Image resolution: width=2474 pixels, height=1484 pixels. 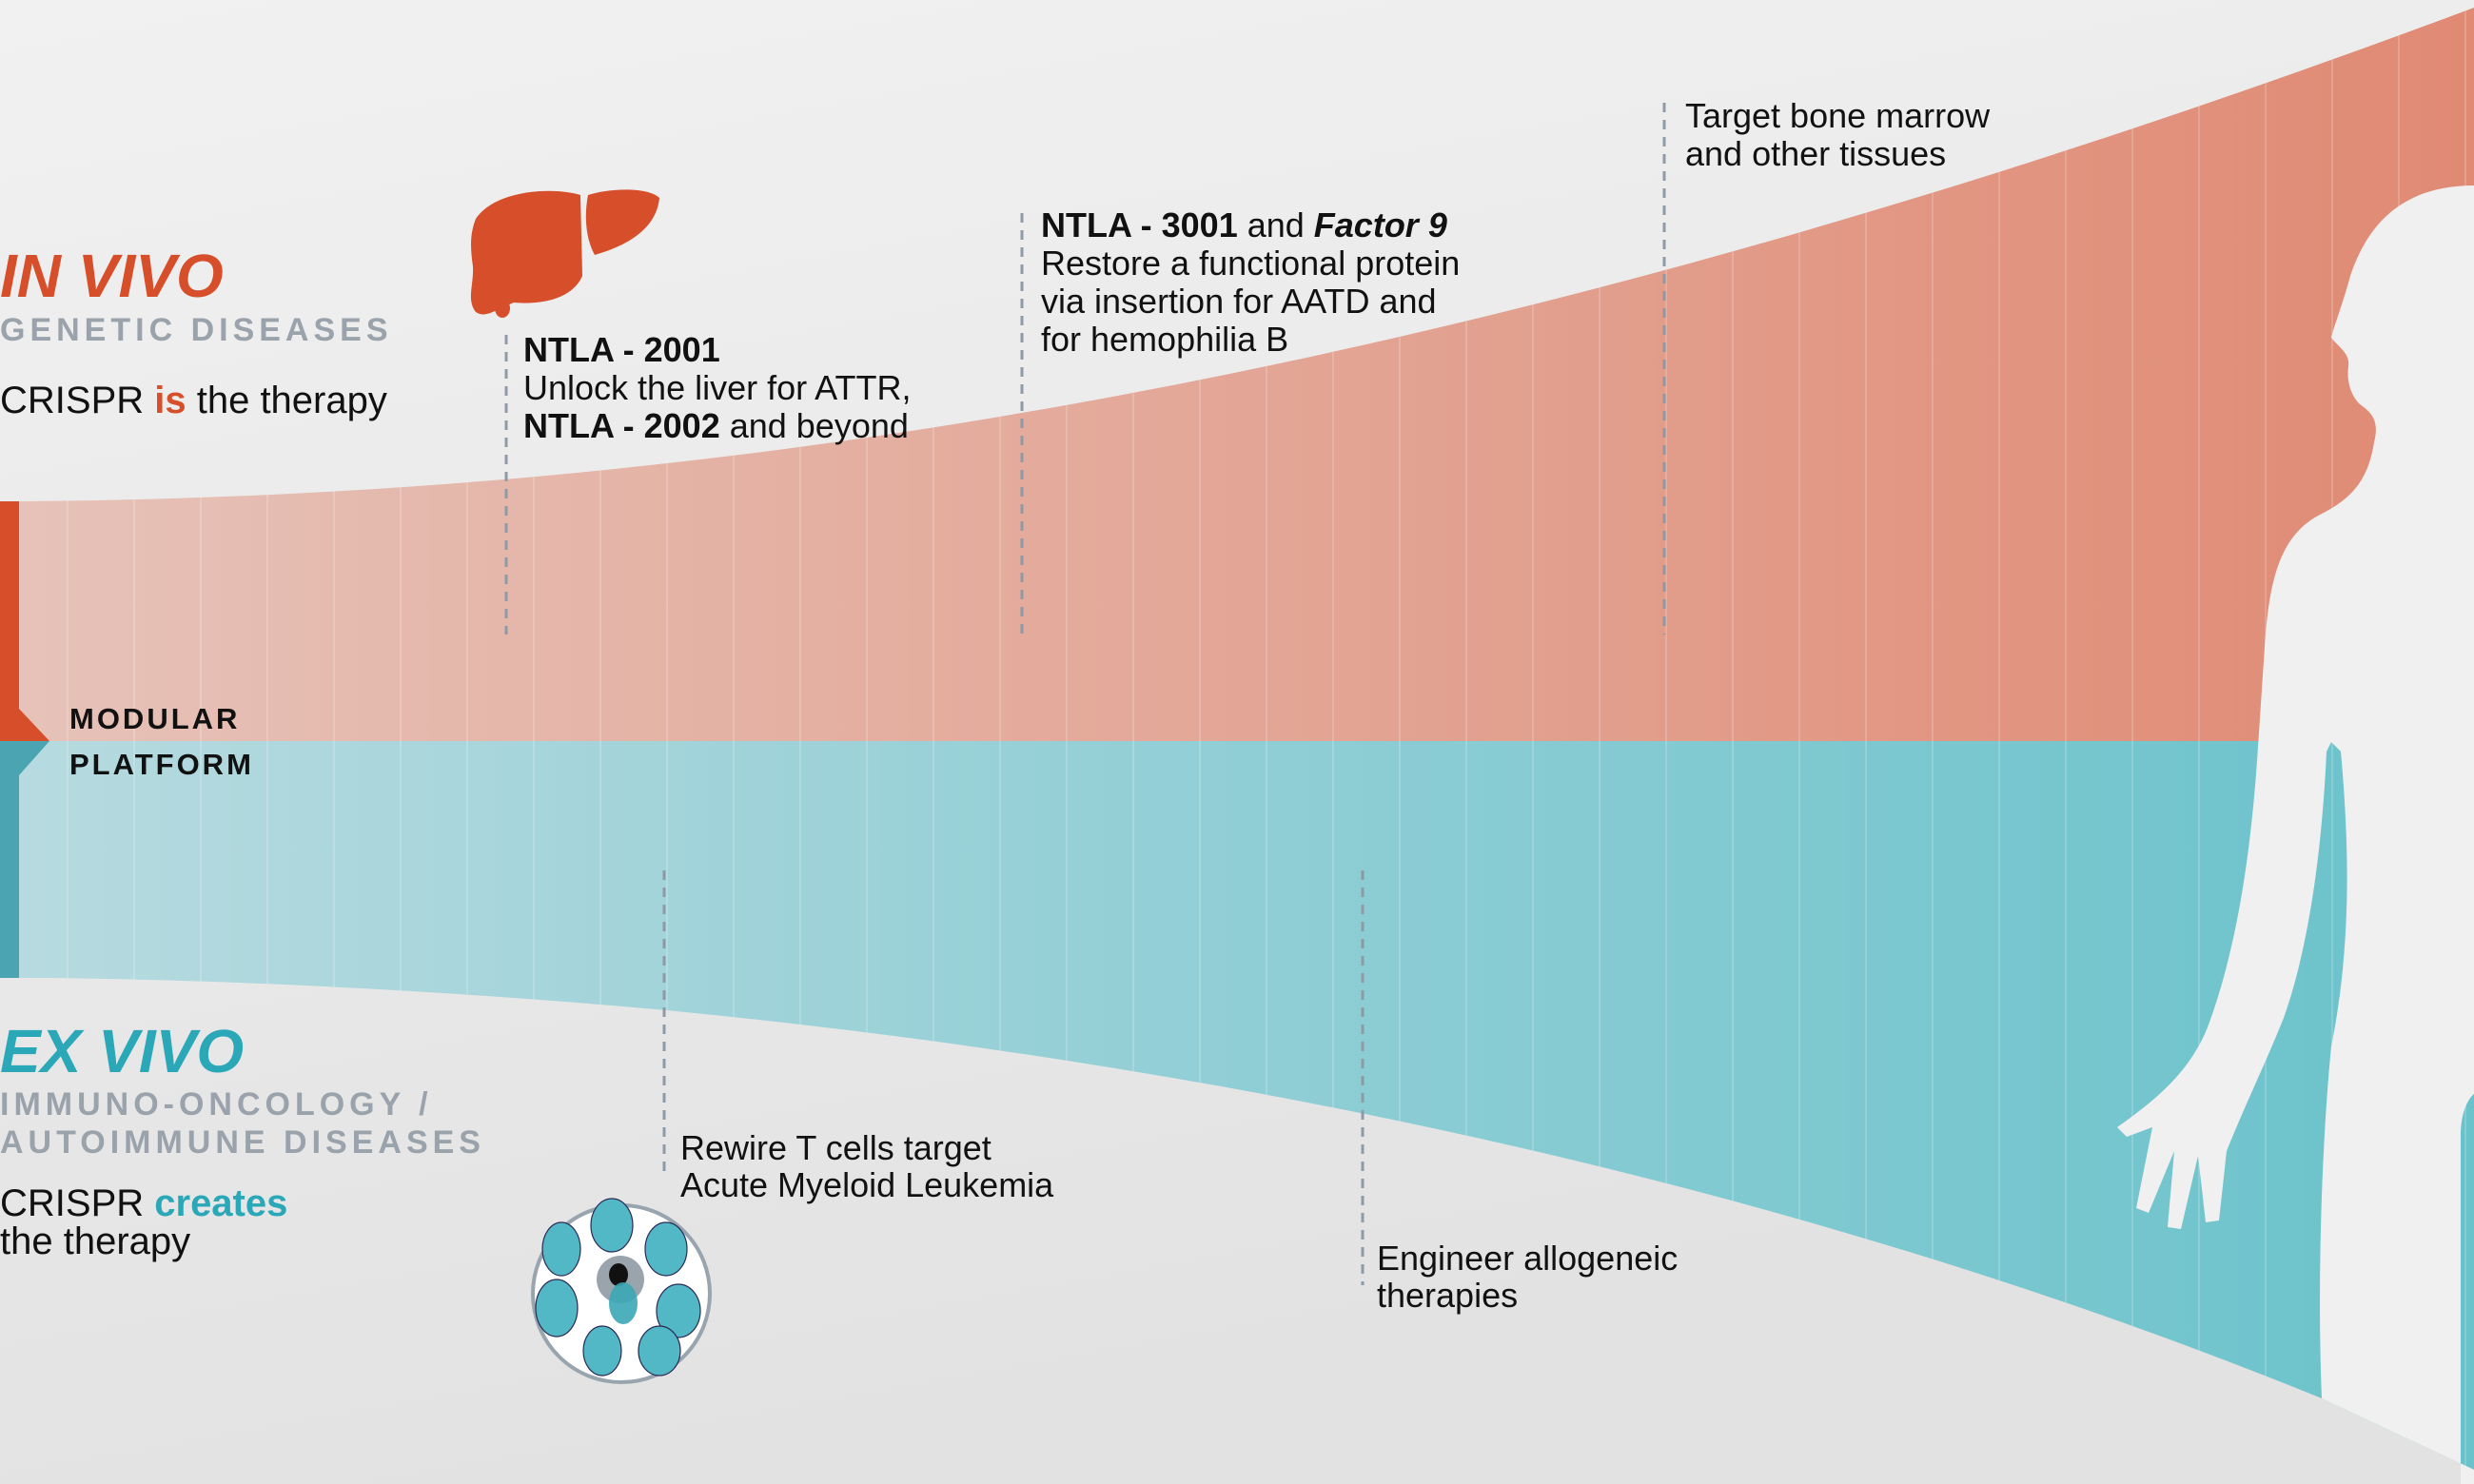 What do you see at coordinates (155, 718) in the screenshot?
I see `text-line: MODULAR` at bounding box center [155, 718].